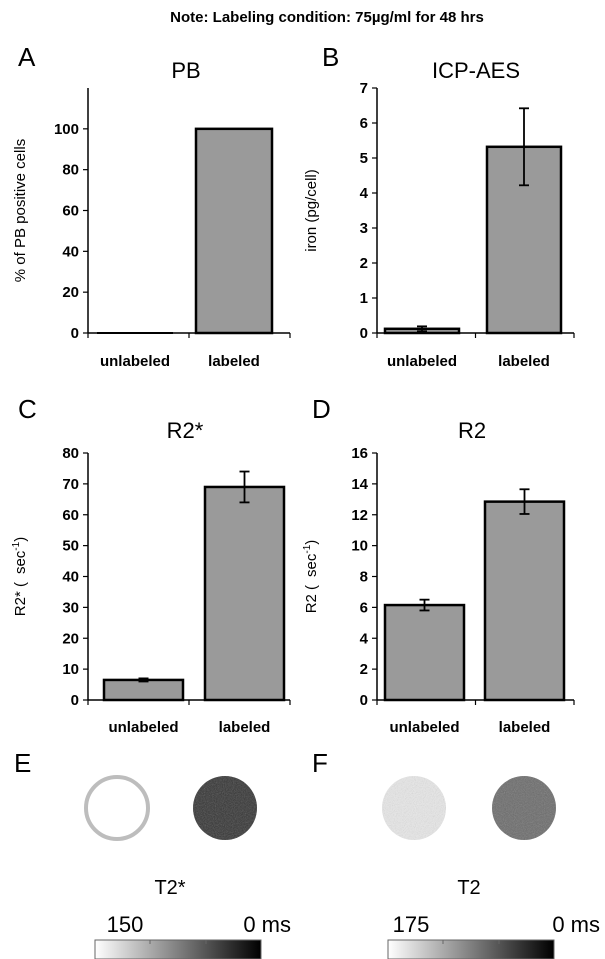 The height and width of the screenshot is (959, 605). I want to click on unlabeled-phantom-t2star, so click(117, 808).